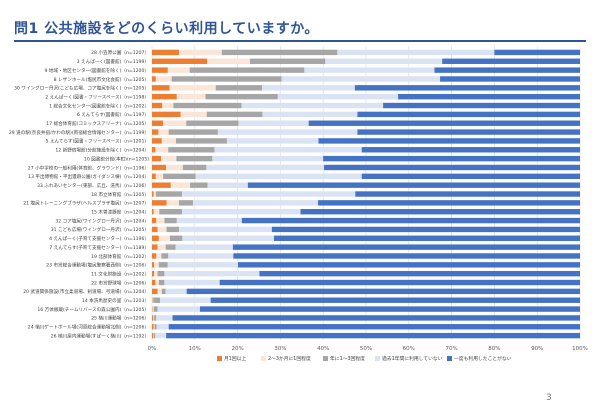 This screenshot has height=415, width=600. I want to click on category-label: 14 本洗馬歴史の里（n=1203）, so click(115, 300).